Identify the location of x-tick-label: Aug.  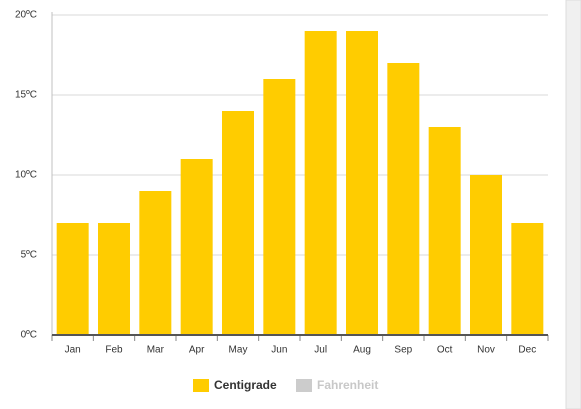
(362, 350).